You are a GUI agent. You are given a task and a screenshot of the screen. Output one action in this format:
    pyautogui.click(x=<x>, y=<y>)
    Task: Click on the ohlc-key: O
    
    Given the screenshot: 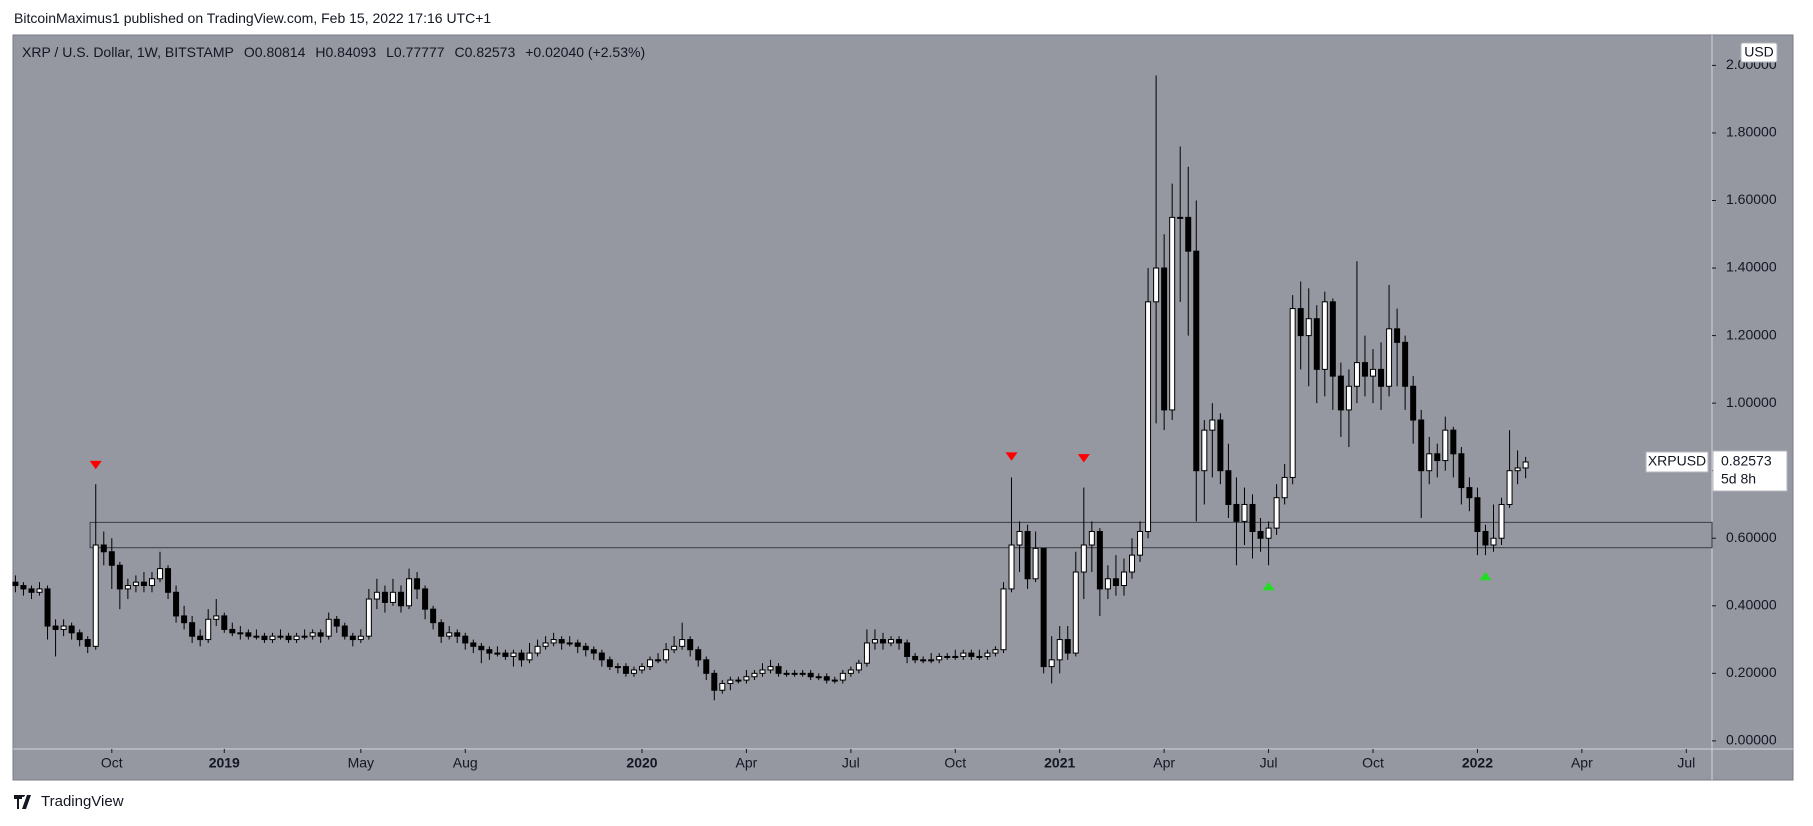 What is the action you would take?
    pyautogui.click(x=249, y=52)
    